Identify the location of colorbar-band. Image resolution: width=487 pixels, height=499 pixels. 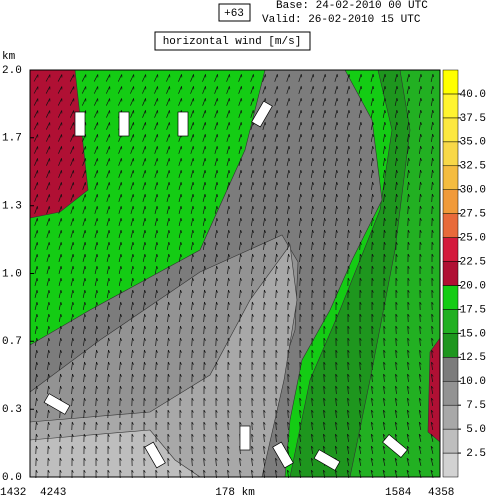
(450, 177).